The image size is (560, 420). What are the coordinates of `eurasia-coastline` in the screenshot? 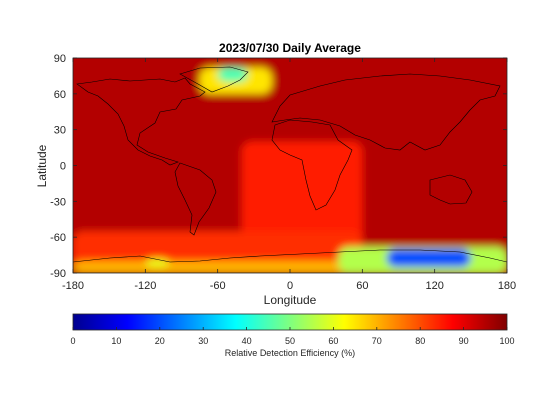 It's located at (386, 112).